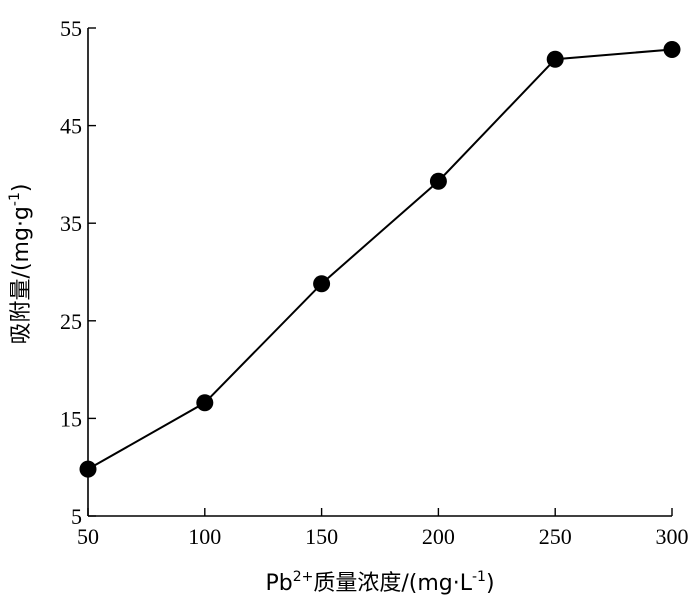 Image resolution: width=700 pixels, height=601 pixels. What do you see at coordinates (71, 418) in the screenshot?
I see `y-tick-label: 15` at bounding box center [71, 418].